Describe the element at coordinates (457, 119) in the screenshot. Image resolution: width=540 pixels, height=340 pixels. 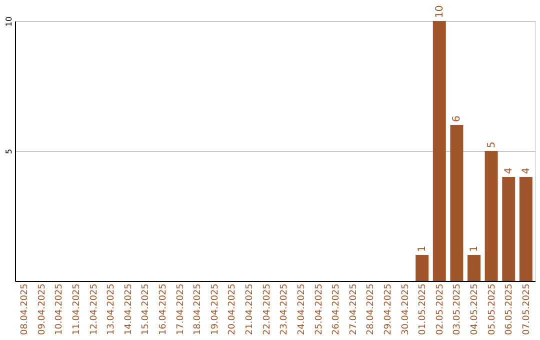
I see `data-label: 6` at that location.